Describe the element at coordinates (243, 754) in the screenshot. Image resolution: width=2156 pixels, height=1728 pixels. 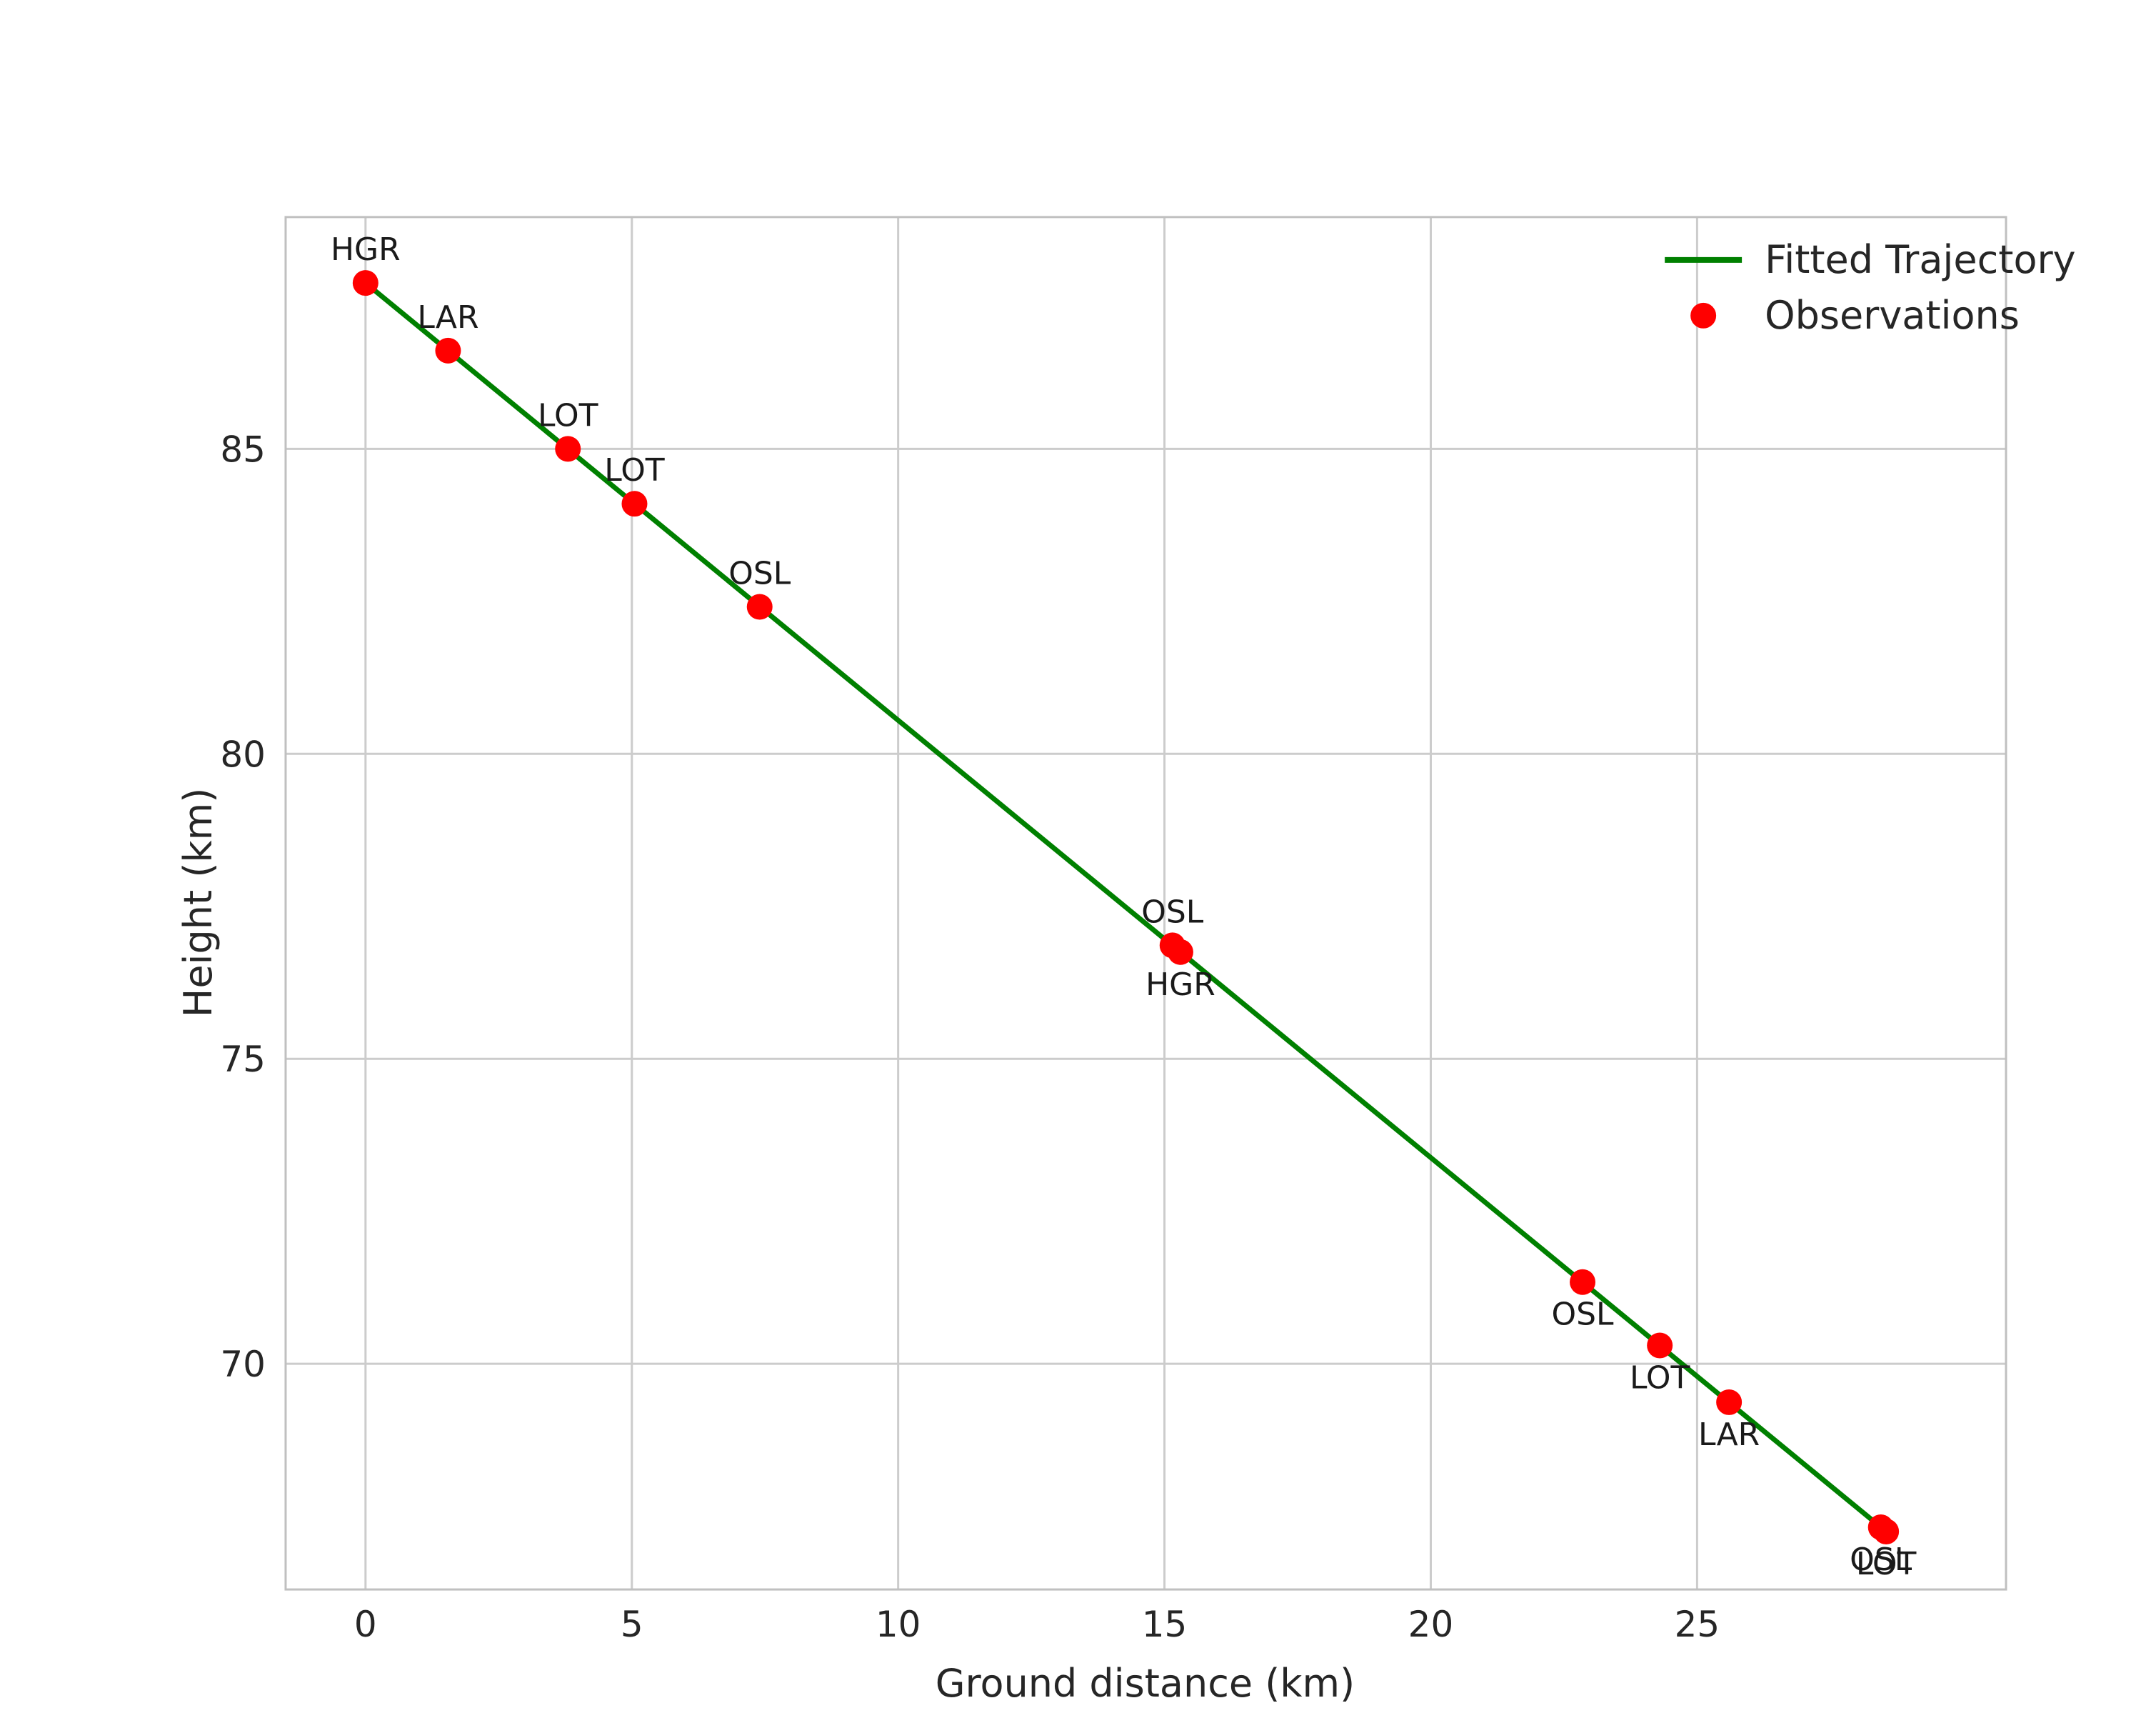
I see `y-tick-label: 80` at that location.